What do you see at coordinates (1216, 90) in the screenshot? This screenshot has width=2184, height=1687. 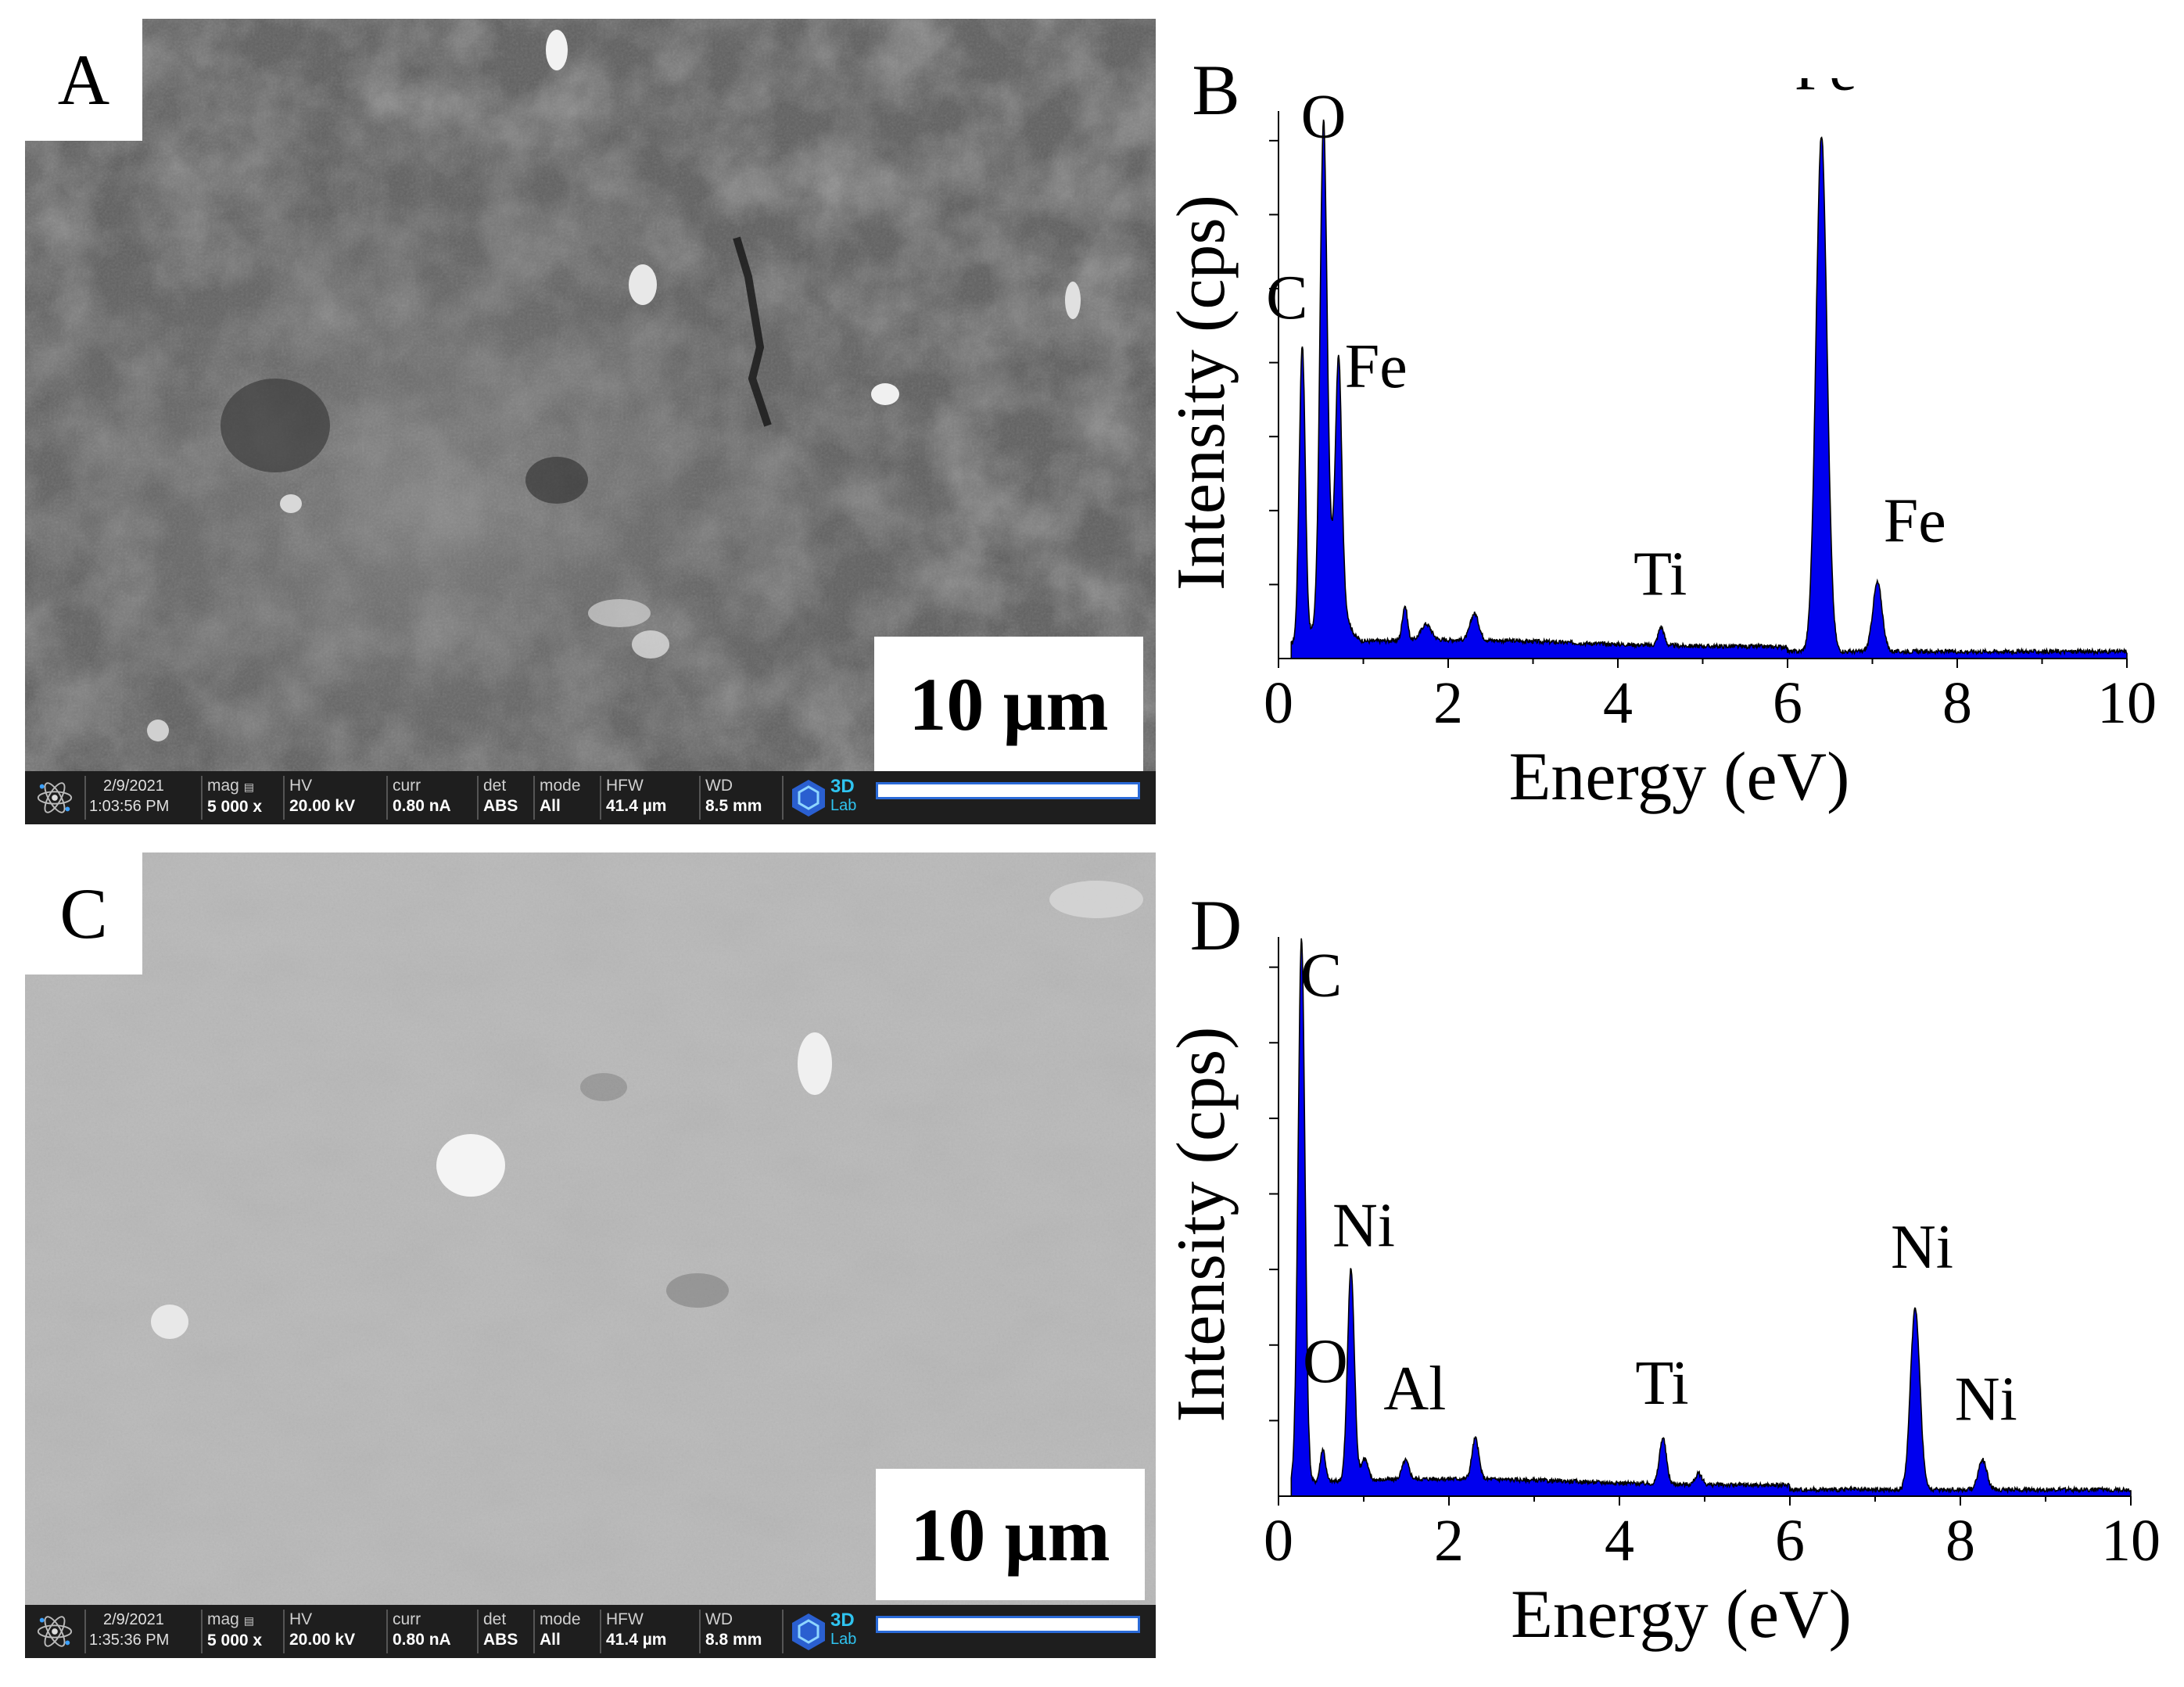 I see `panel-label-b: B` at bounding box center [1216, 90].